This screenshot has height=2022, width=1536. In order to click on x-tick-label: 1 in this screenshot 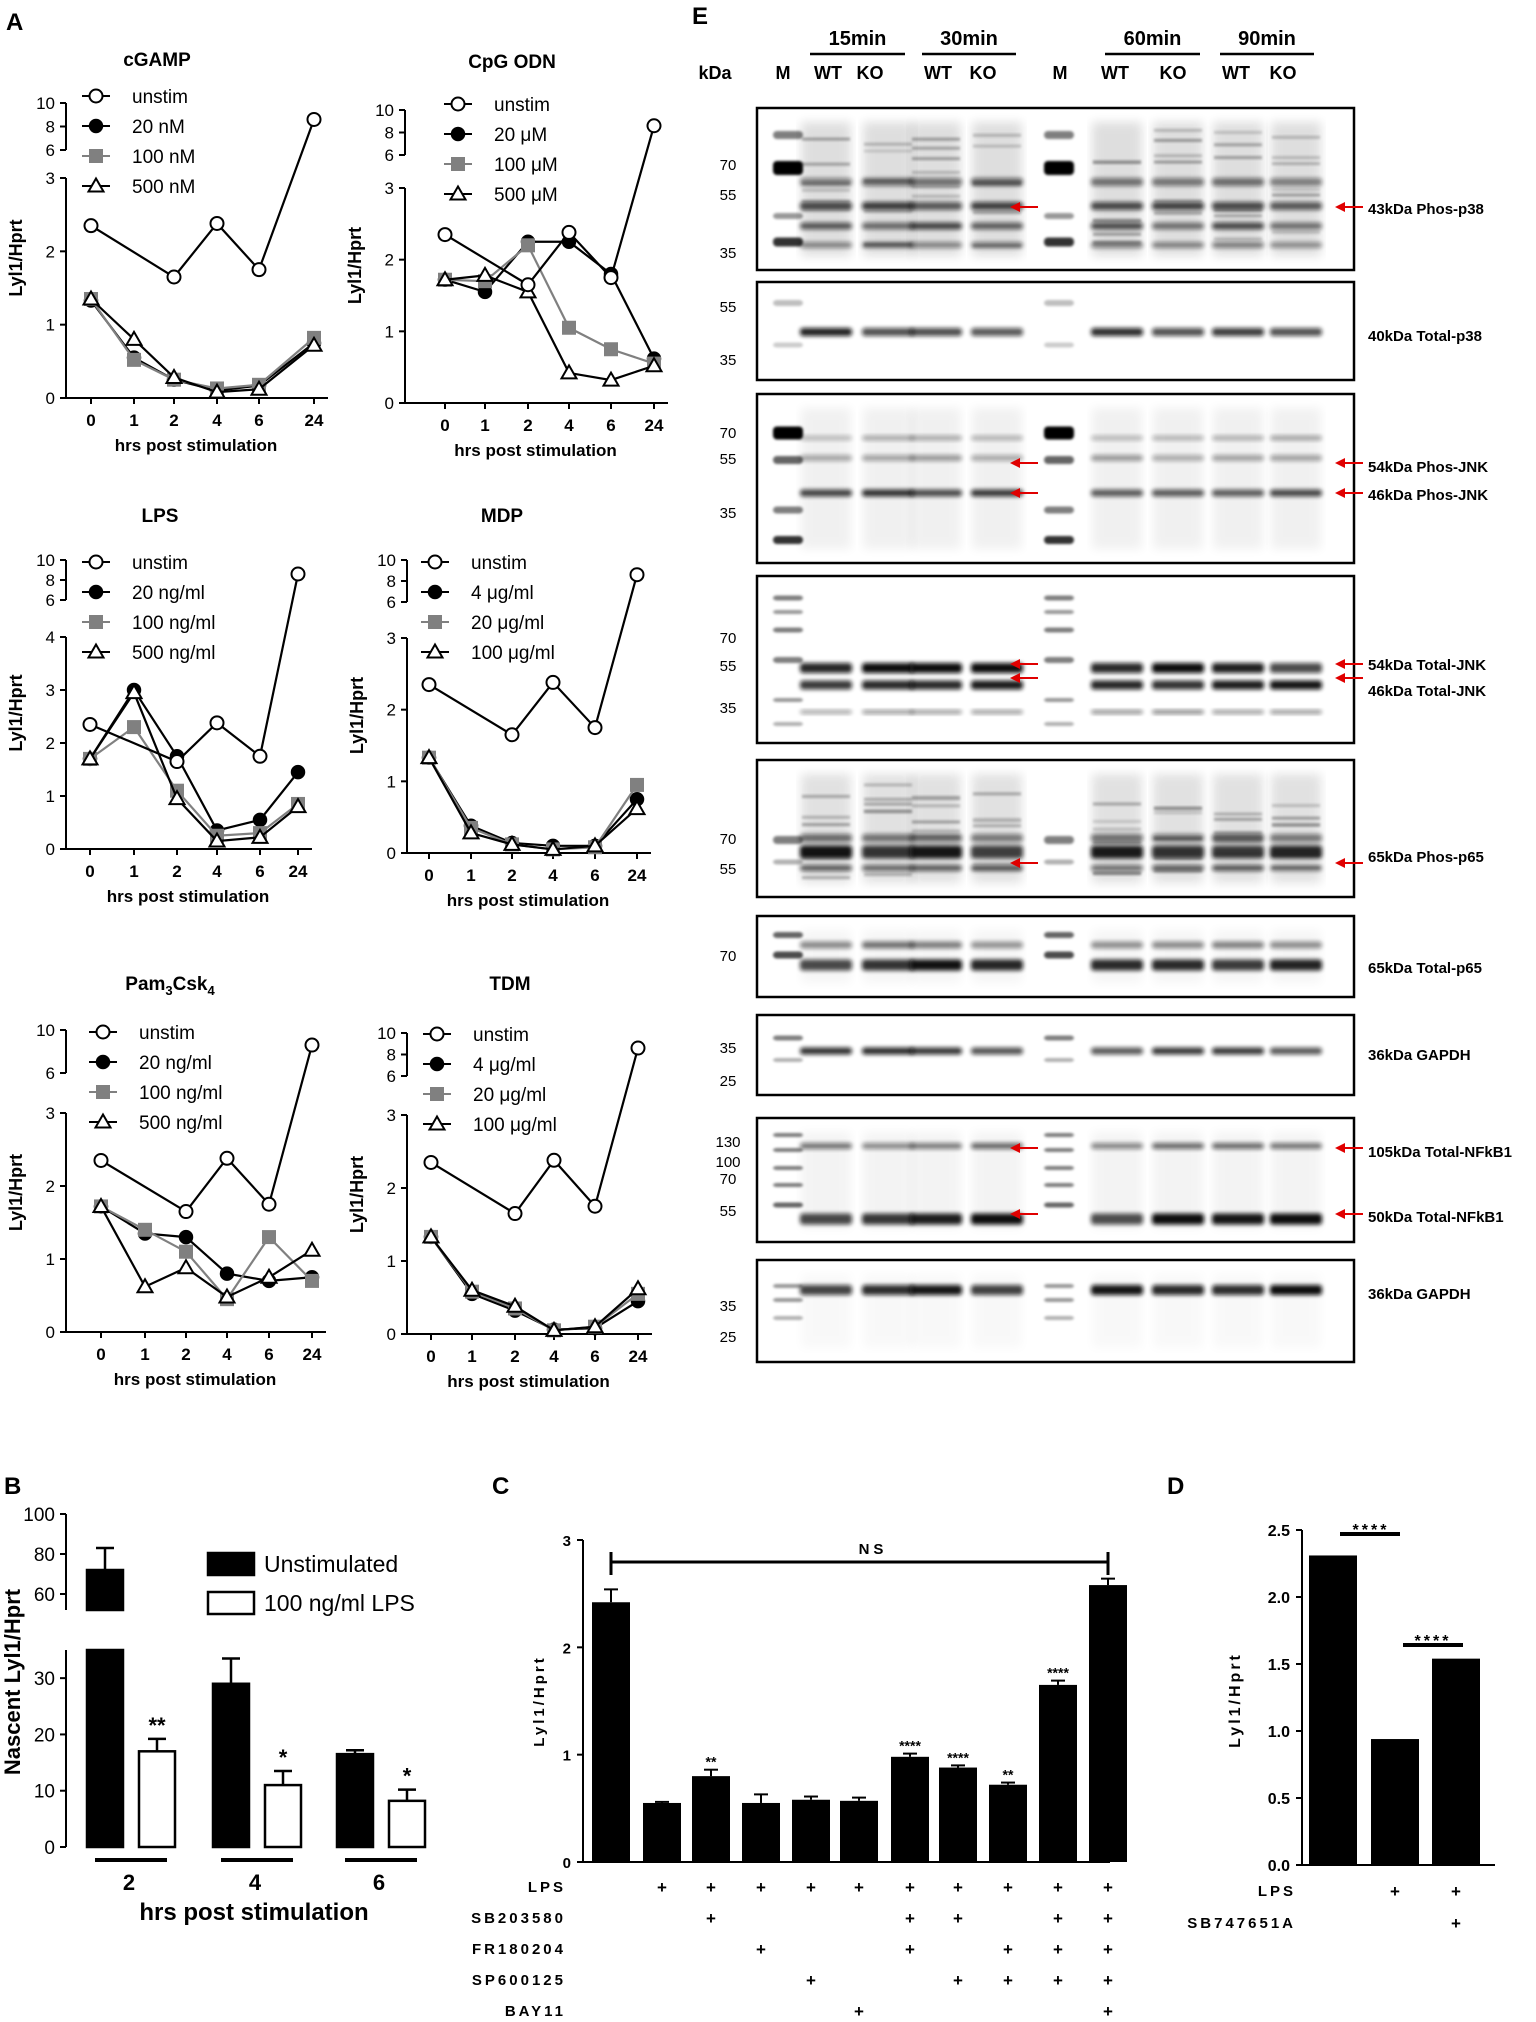, I will do `click(471, 1356)`.